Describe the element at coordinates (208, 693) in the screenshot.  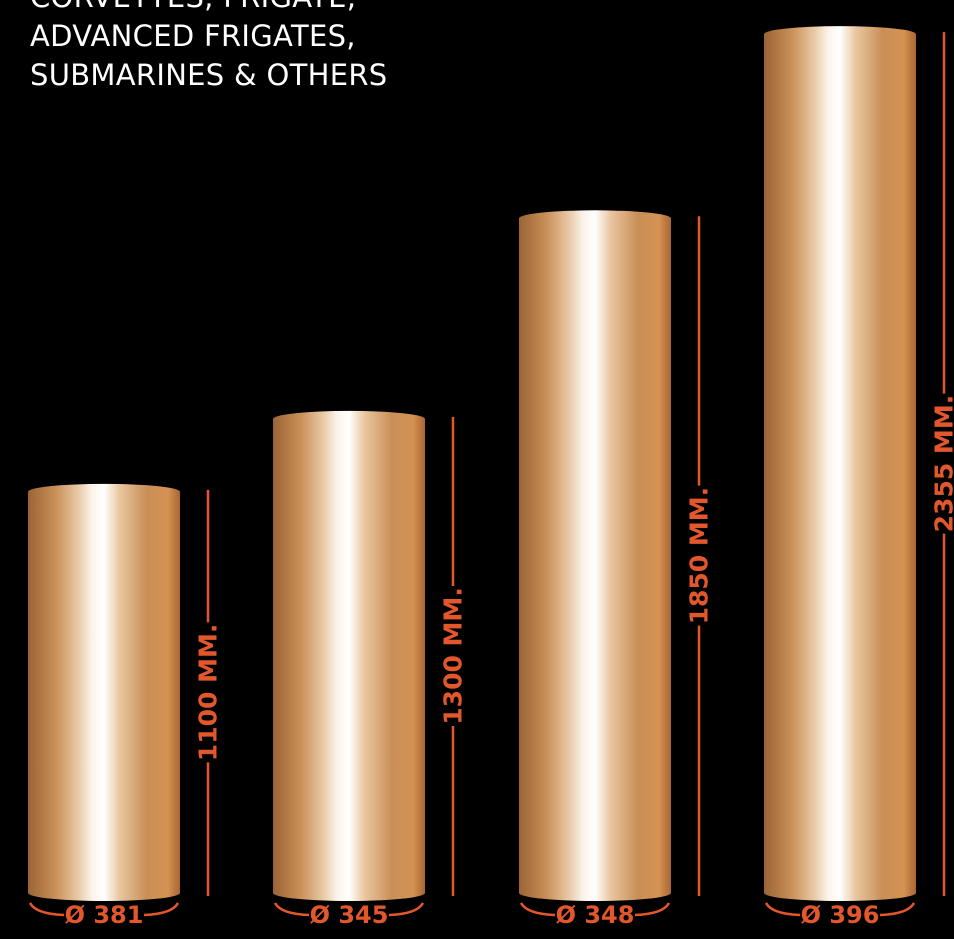
I see `length-label: 1100 MM.` at that location.